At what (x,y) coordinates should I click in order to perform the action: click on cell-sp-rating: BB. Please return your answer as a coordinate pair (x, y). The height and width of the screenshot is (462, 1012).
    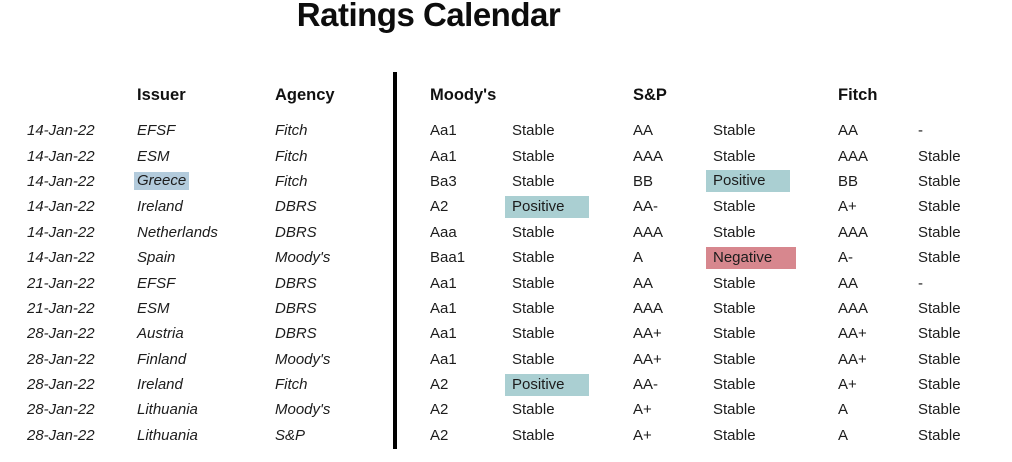
    Looking at the image, I should click on (643, 181).